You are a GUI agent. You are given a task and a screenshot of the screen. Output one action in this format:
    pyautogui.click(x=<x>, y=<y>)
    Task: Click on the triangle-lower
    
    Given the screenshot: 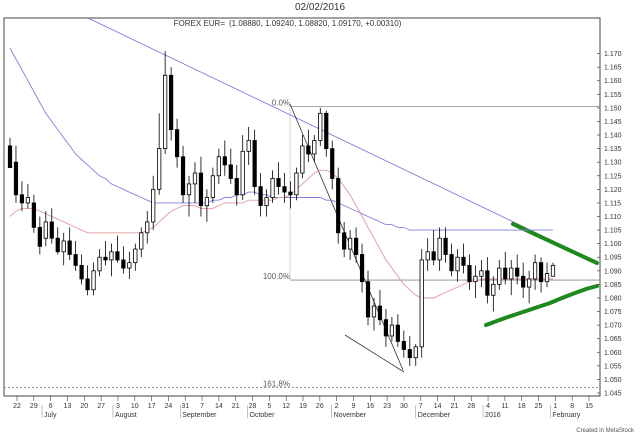 What is the action you would take?
    pyautogui.click(x=541, y=305)
    